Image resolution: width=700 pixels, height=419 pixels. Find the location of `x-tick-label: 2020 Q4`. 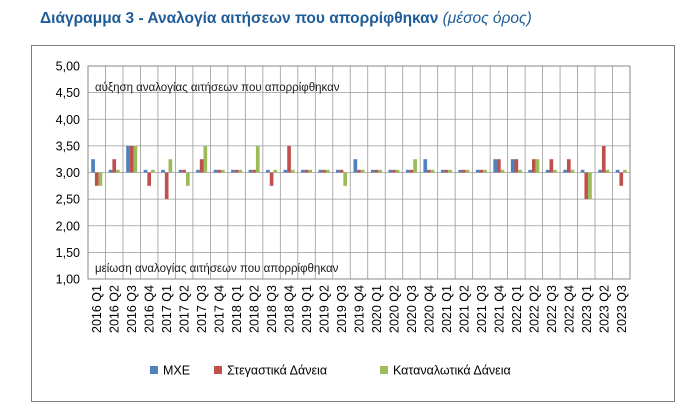

x-tick-label: 2020 Q4 is located at coordinates (429, 309).